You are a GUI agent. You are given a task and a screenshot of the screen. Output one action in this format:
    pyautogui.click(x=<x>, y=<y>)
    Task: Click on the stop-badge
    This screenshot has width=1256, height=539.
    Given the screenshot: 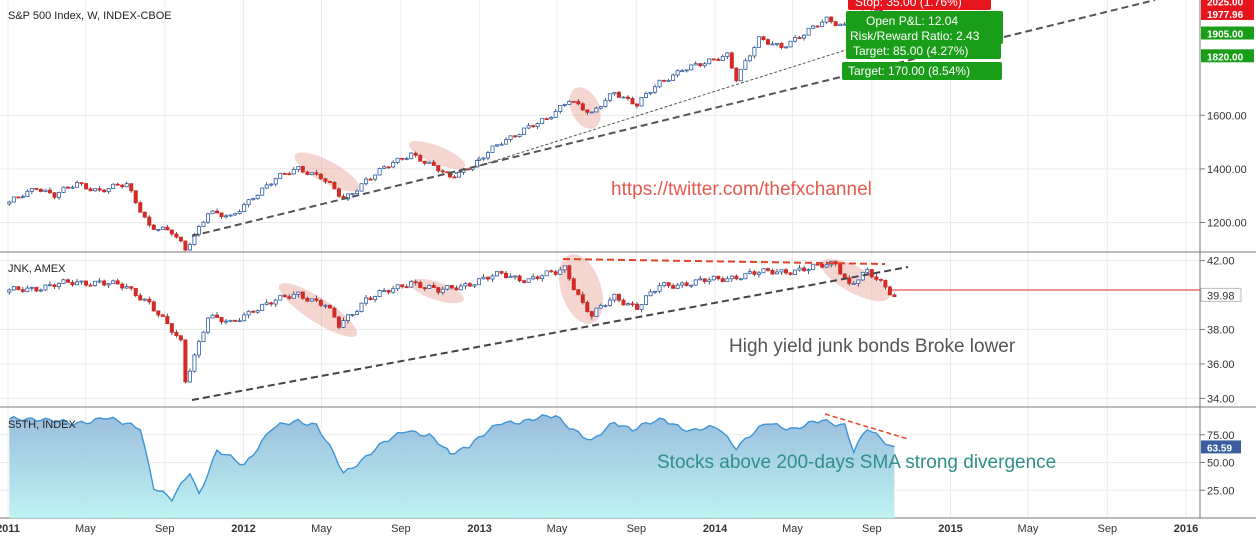 What is the action you would take?
    pyautogui.click(x=919, y=5)
    